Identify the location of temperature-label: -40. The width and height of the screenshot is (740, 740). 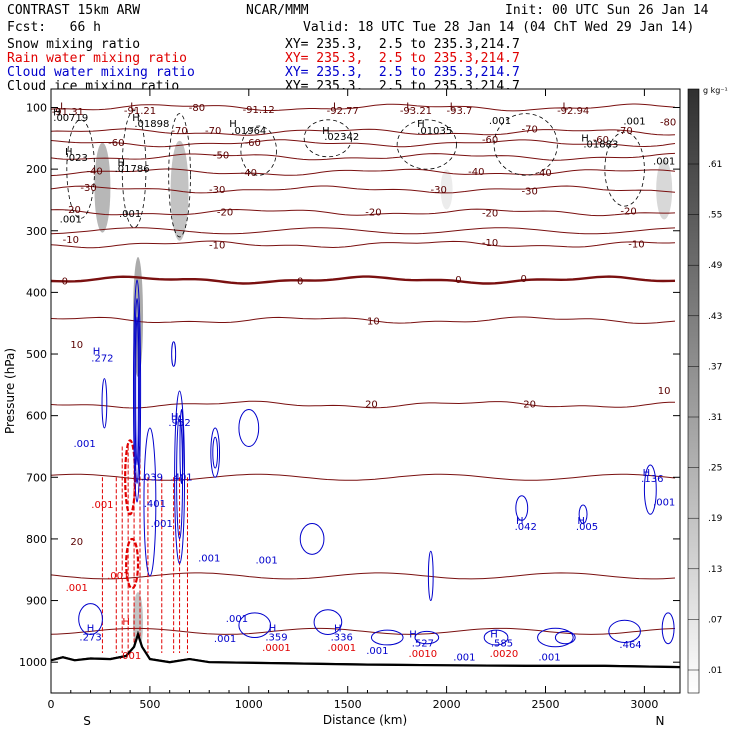
(94, 172).